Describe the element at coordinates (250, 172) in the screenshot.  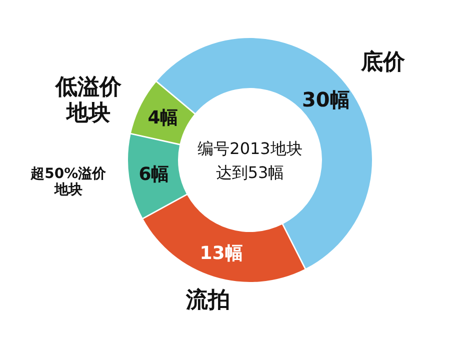
I see `text: 达到53幅` at that location.